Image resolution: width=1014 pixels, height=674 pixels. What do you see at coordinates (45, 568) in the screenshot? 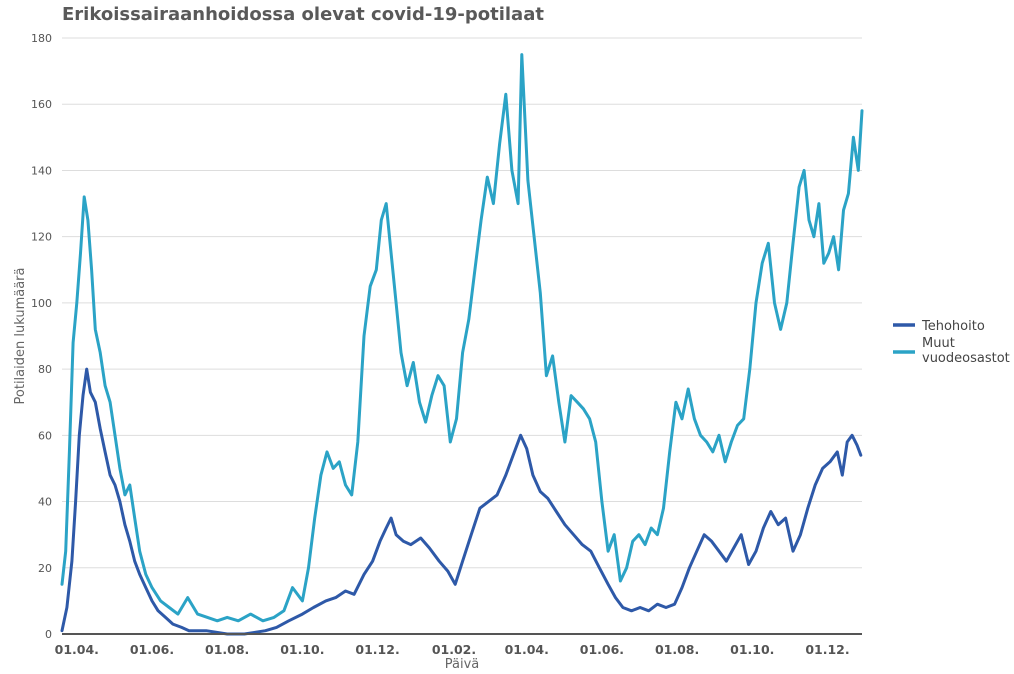
I see `y-tick-label: 20` at bounding box center [45, 568].